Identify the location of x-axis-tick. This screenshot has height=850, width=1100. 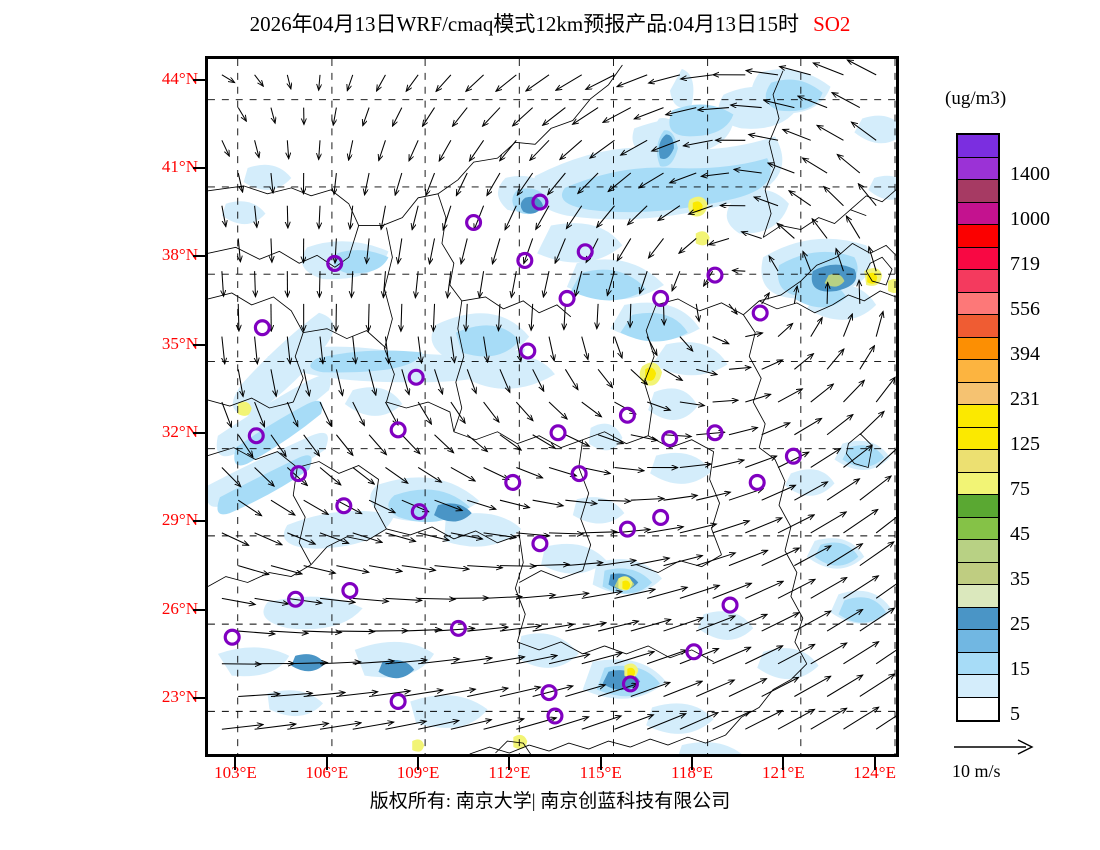
(600, 763).